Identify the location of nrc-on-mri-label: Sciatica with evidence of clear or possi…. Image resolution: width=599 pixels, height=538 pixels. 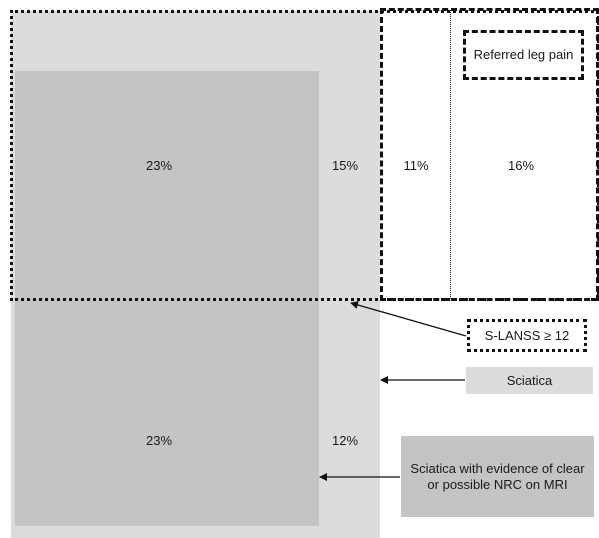
(497, 476).